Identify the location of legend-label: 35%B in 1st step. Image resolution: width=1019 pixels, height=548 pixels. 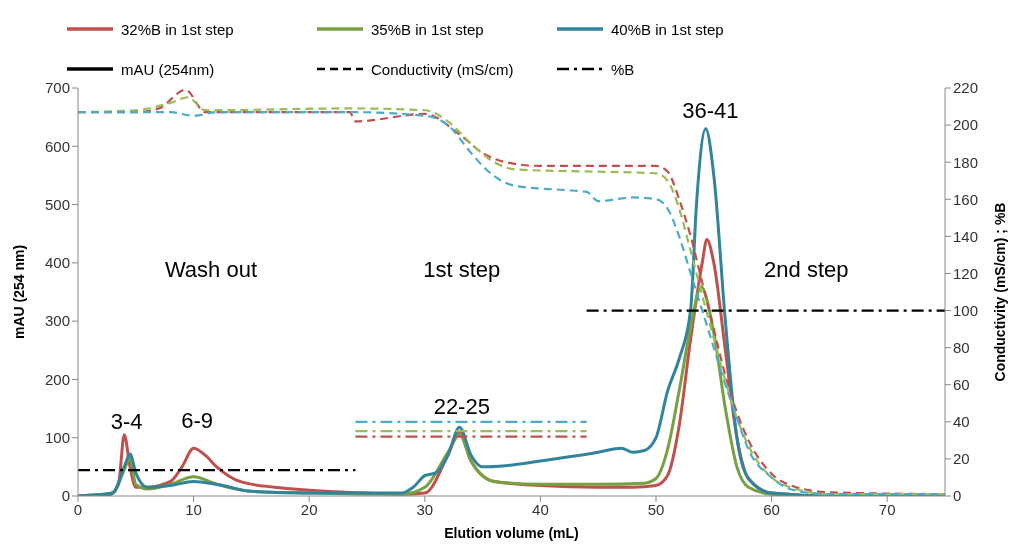
(427, 29).